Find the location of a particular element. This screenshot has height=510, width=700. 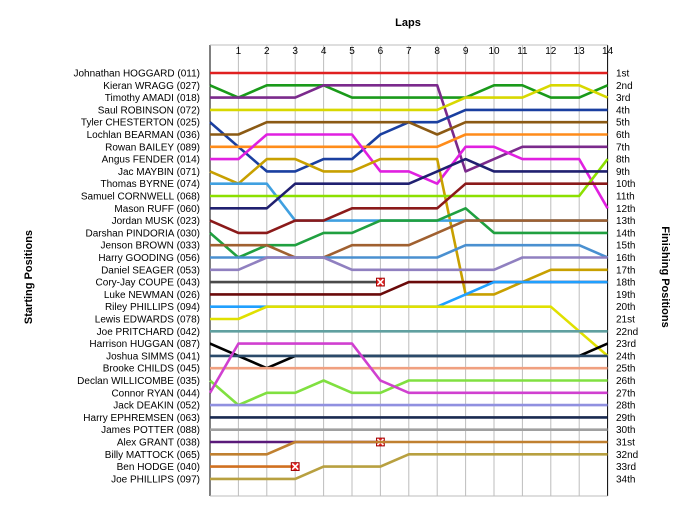

finishing-position-label: 34th is located at coordinates (625, 479).